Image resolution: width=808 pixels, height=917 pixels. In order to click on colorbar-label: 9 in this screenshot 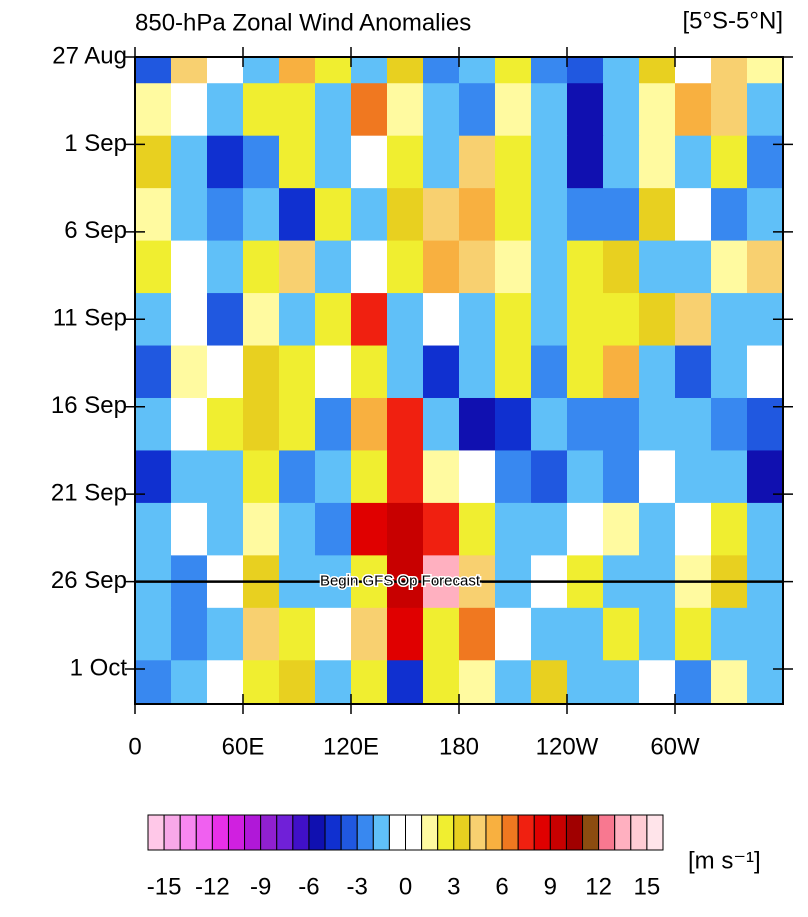, I will do `click(550, 886)`.